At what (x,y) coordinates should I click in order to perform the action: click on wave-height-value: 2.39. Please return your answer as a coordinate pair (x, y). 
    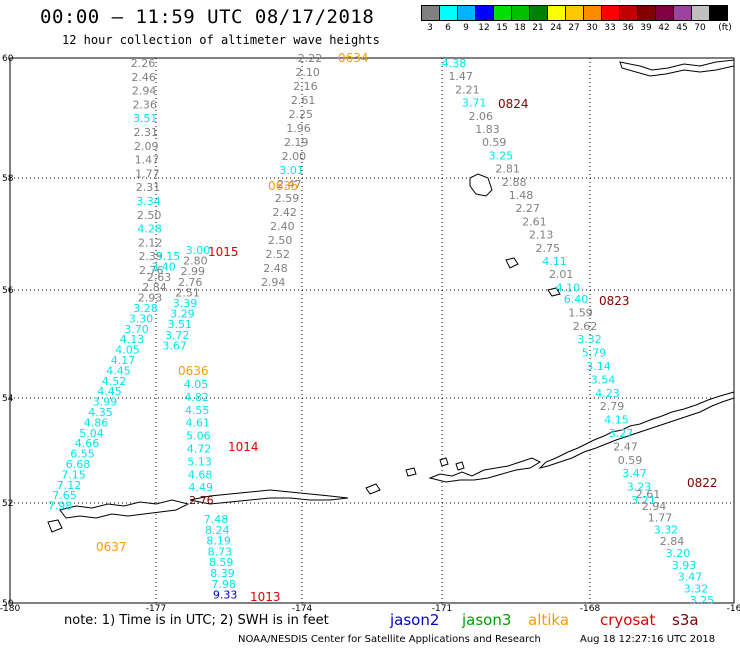
    Looking at the image, I should click on (150, 256).